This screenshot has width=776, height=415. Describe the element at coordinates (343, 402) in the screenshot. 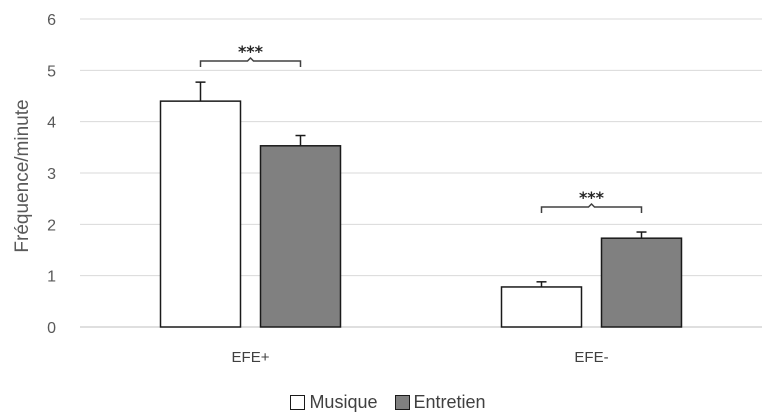

I see `legend-label-musique: Musique` at that location.